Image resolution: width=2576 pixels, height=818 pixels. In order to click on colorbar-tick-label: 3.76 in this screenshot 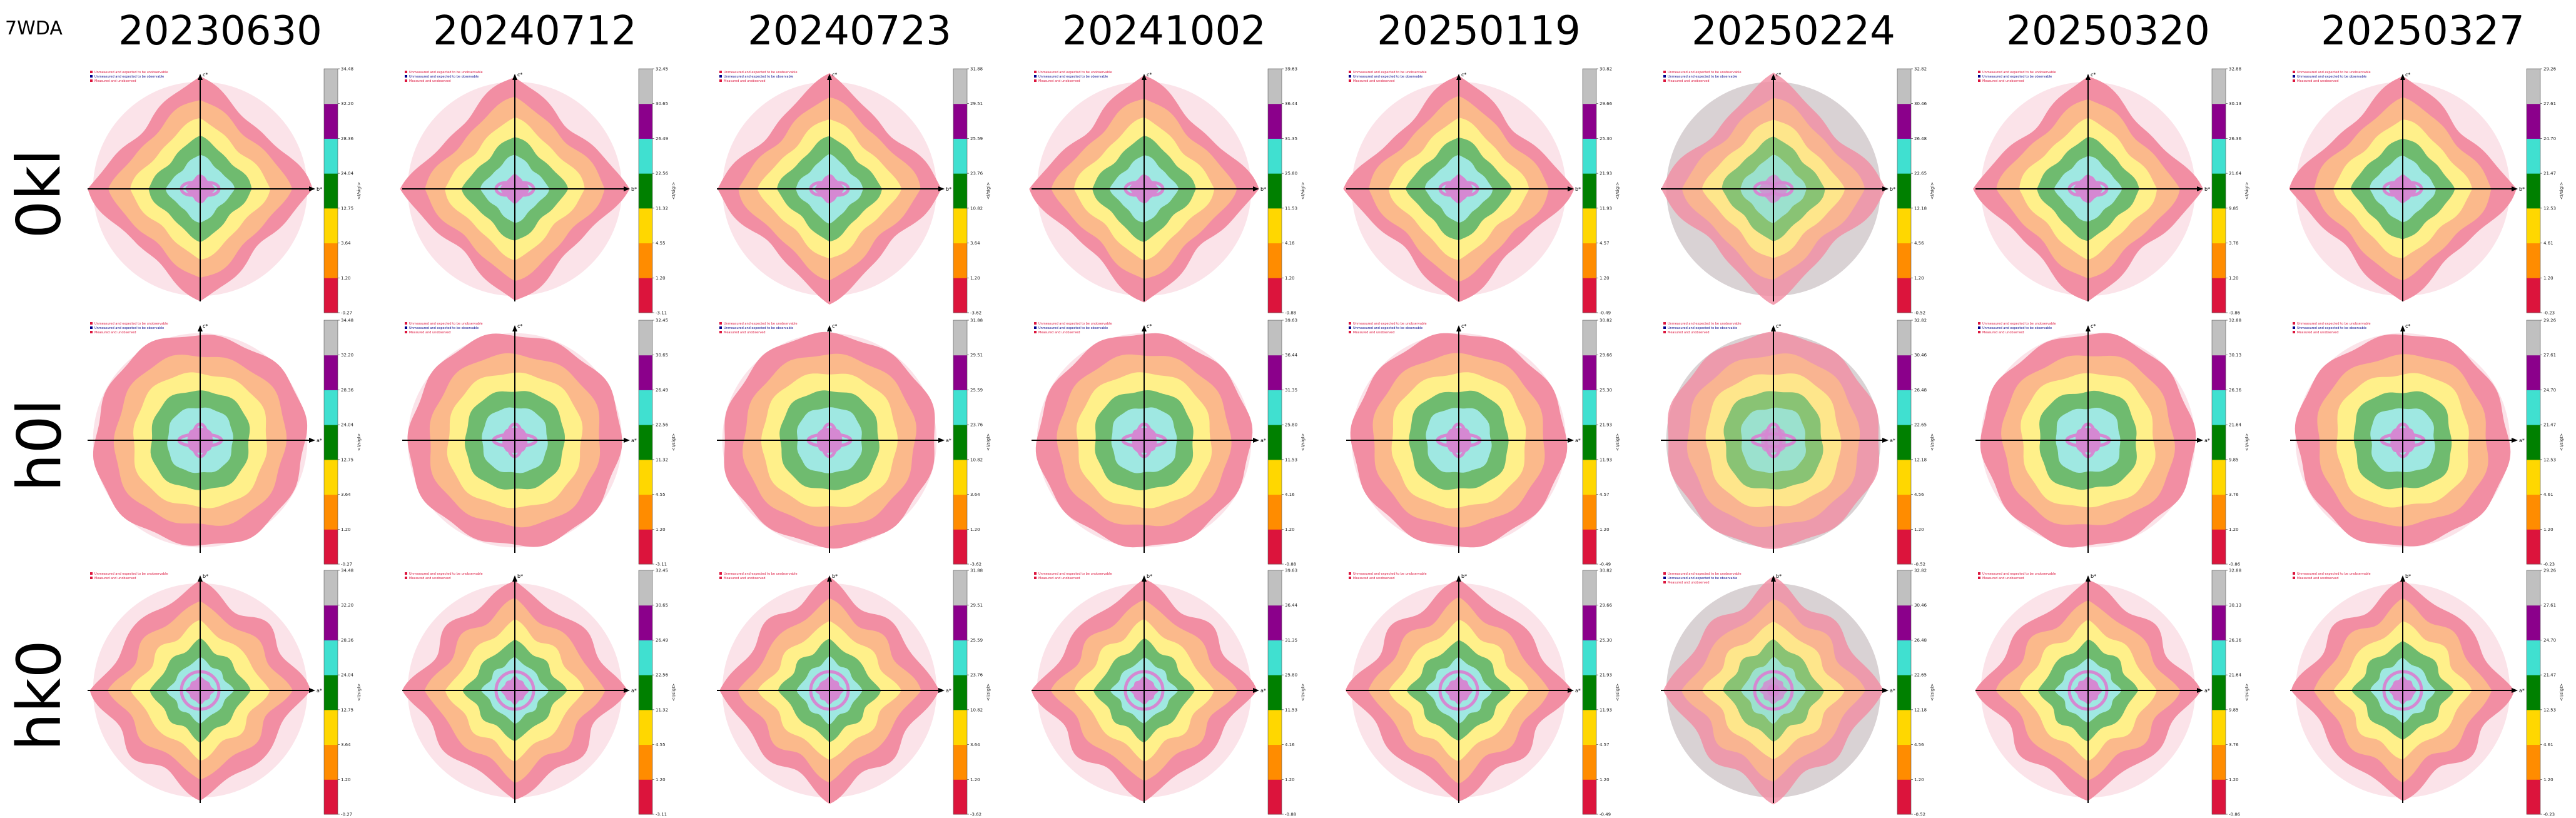, I will do `click(2234, 744)`.